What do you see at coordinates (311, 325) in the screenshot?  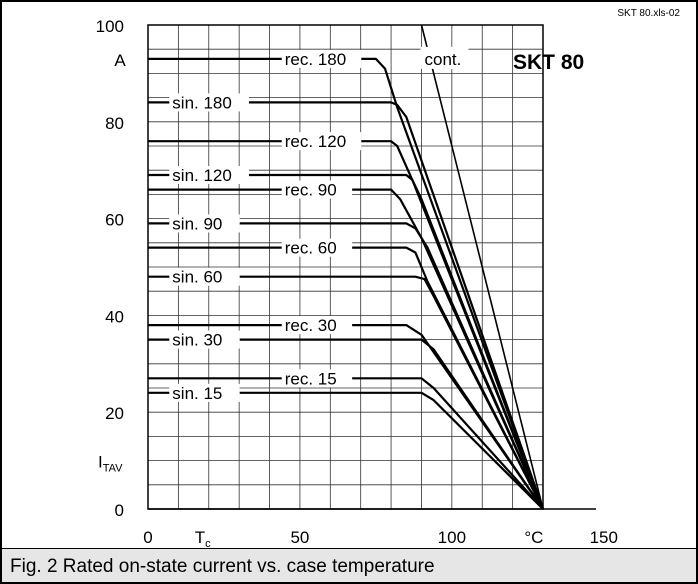 I see `series-label: rec. 30` at bounding box center [311, 325].